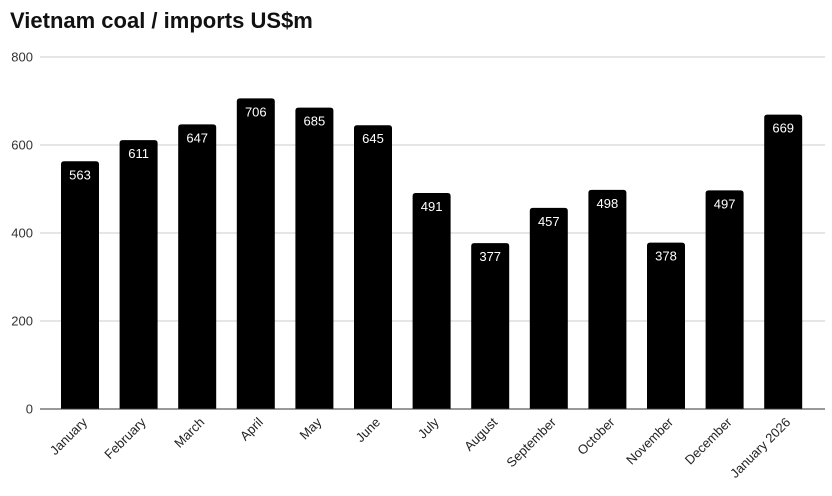 The width and height of the screenshot is (832, 496). What do you see at coordinates (428, 427) in the screenshot?
I see `x-tick-label: July` at bounding box center [428, 427].